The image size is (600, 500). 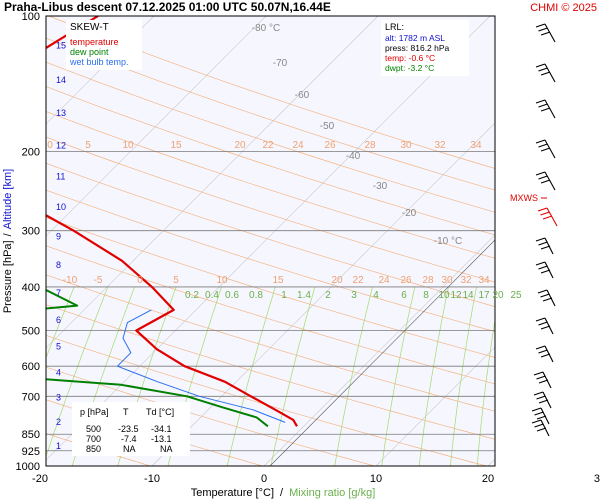 What do you see at coordinates (58, 422) in the screenshot?
I see `altitude-tick-label: 2` at bounding box center [58, 422].